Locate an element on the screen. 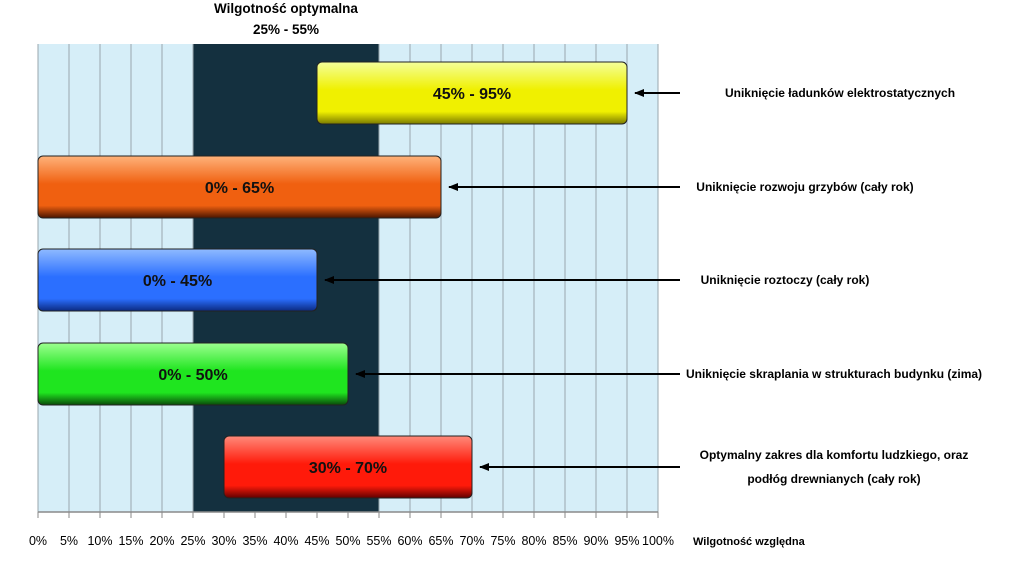 The height and width of the screenshot is (564, 1024). x-tick-label: 55% is located at coordinates (378, 541).